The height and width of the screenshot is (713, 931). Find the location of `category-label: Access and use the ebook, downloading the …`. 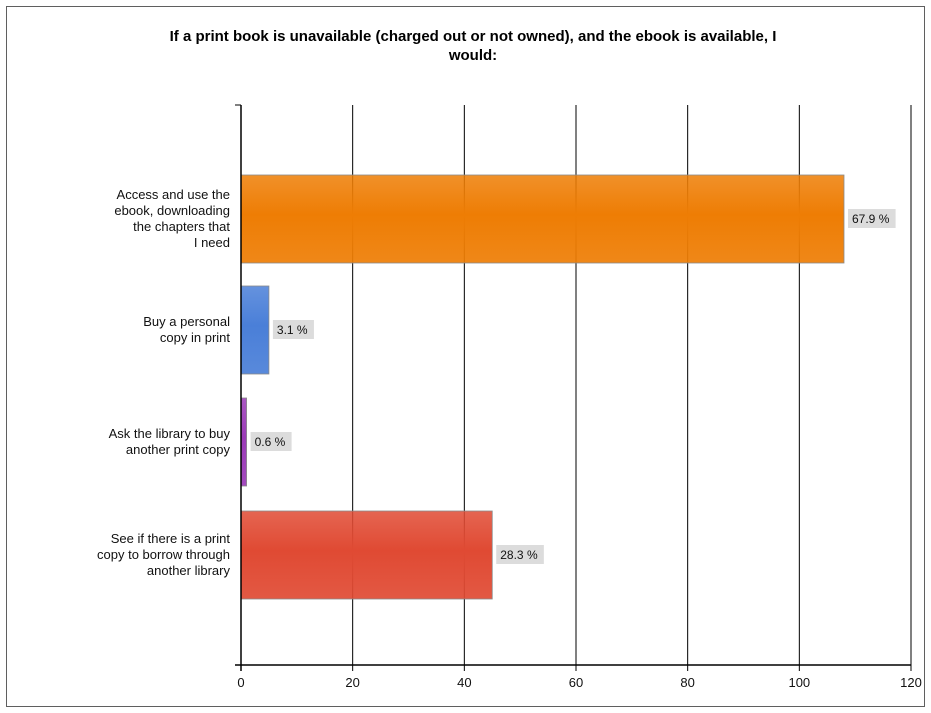

category-label: Access and use the ebook, downloading the … is located at coordinates (172, 218).